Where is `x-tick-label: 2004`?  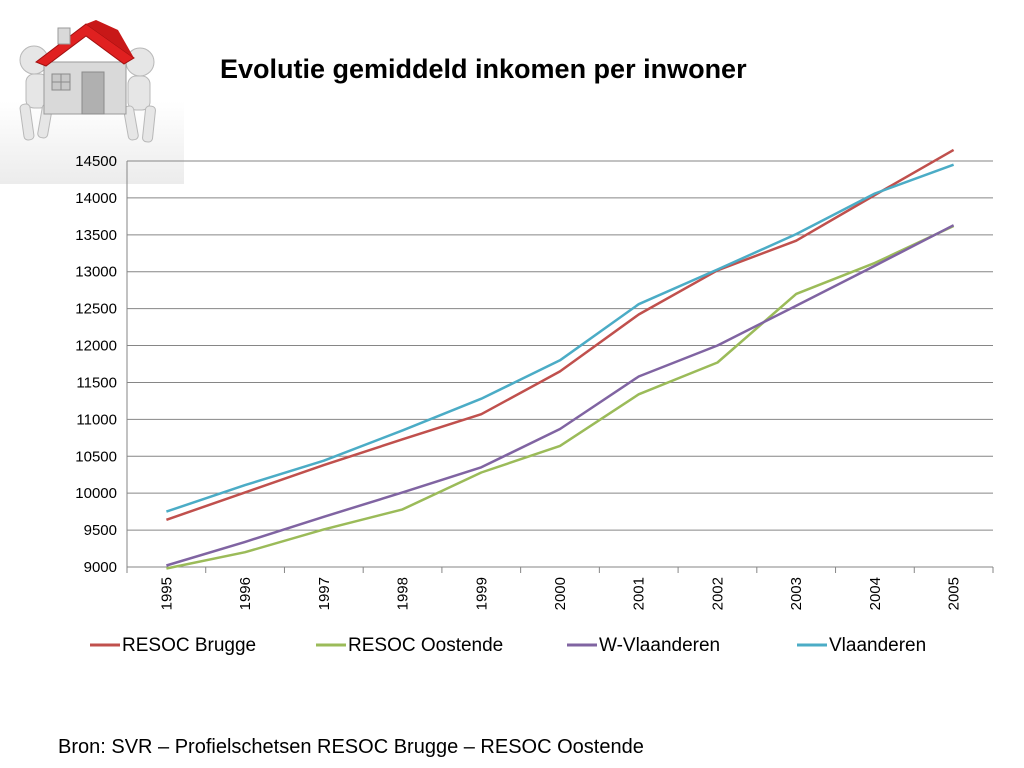
x-tick-label: 2004 is located at coordinates (875, 593).